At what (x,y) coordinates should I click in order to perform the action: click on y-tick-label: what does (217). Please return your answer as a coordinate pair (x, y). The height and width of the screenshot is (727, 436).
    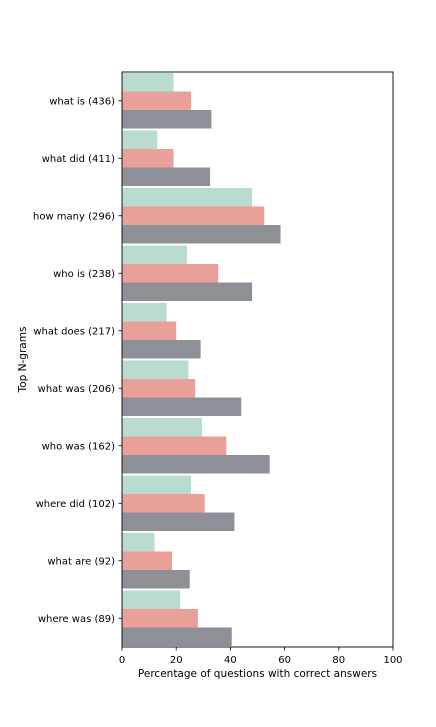
    Looking at the image, I should click on (74, 331).